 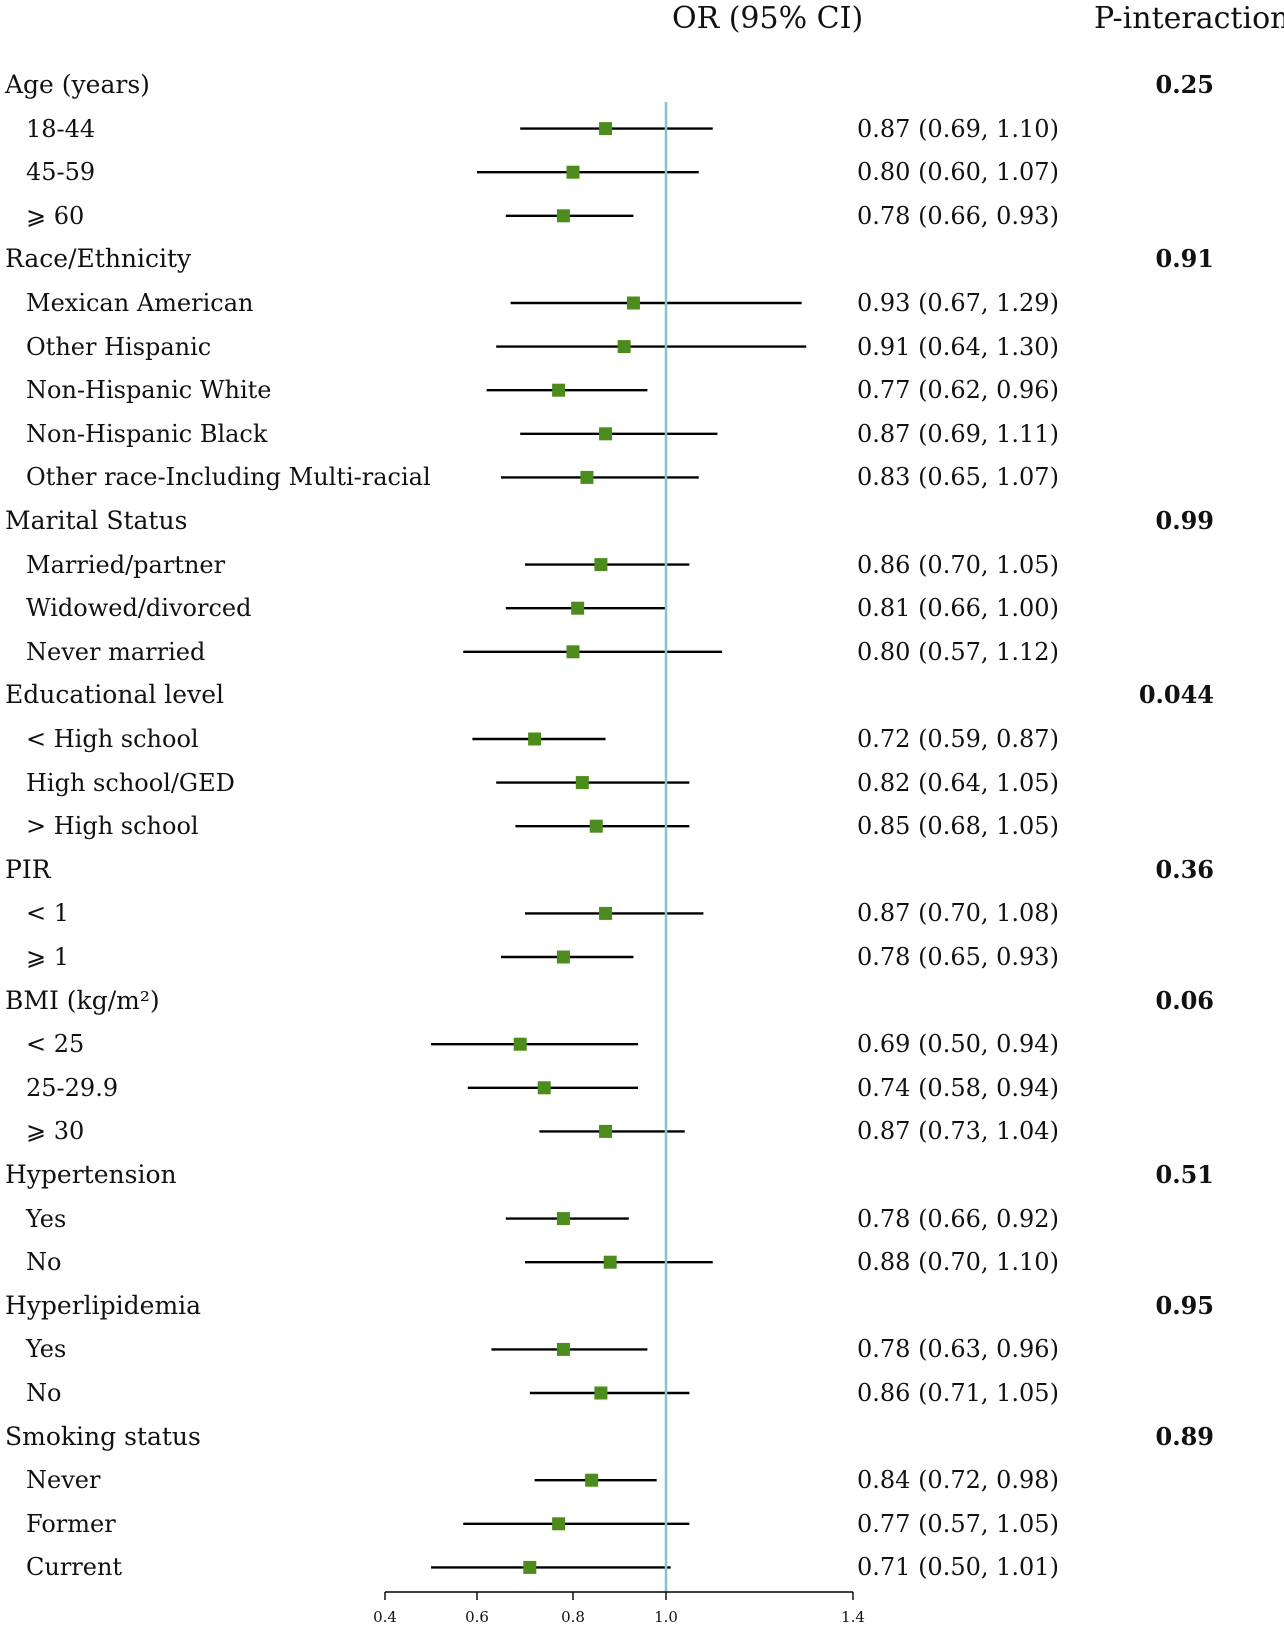 I want to click on subgroup-label: ⩾ 60, so click(x=55, y=215).